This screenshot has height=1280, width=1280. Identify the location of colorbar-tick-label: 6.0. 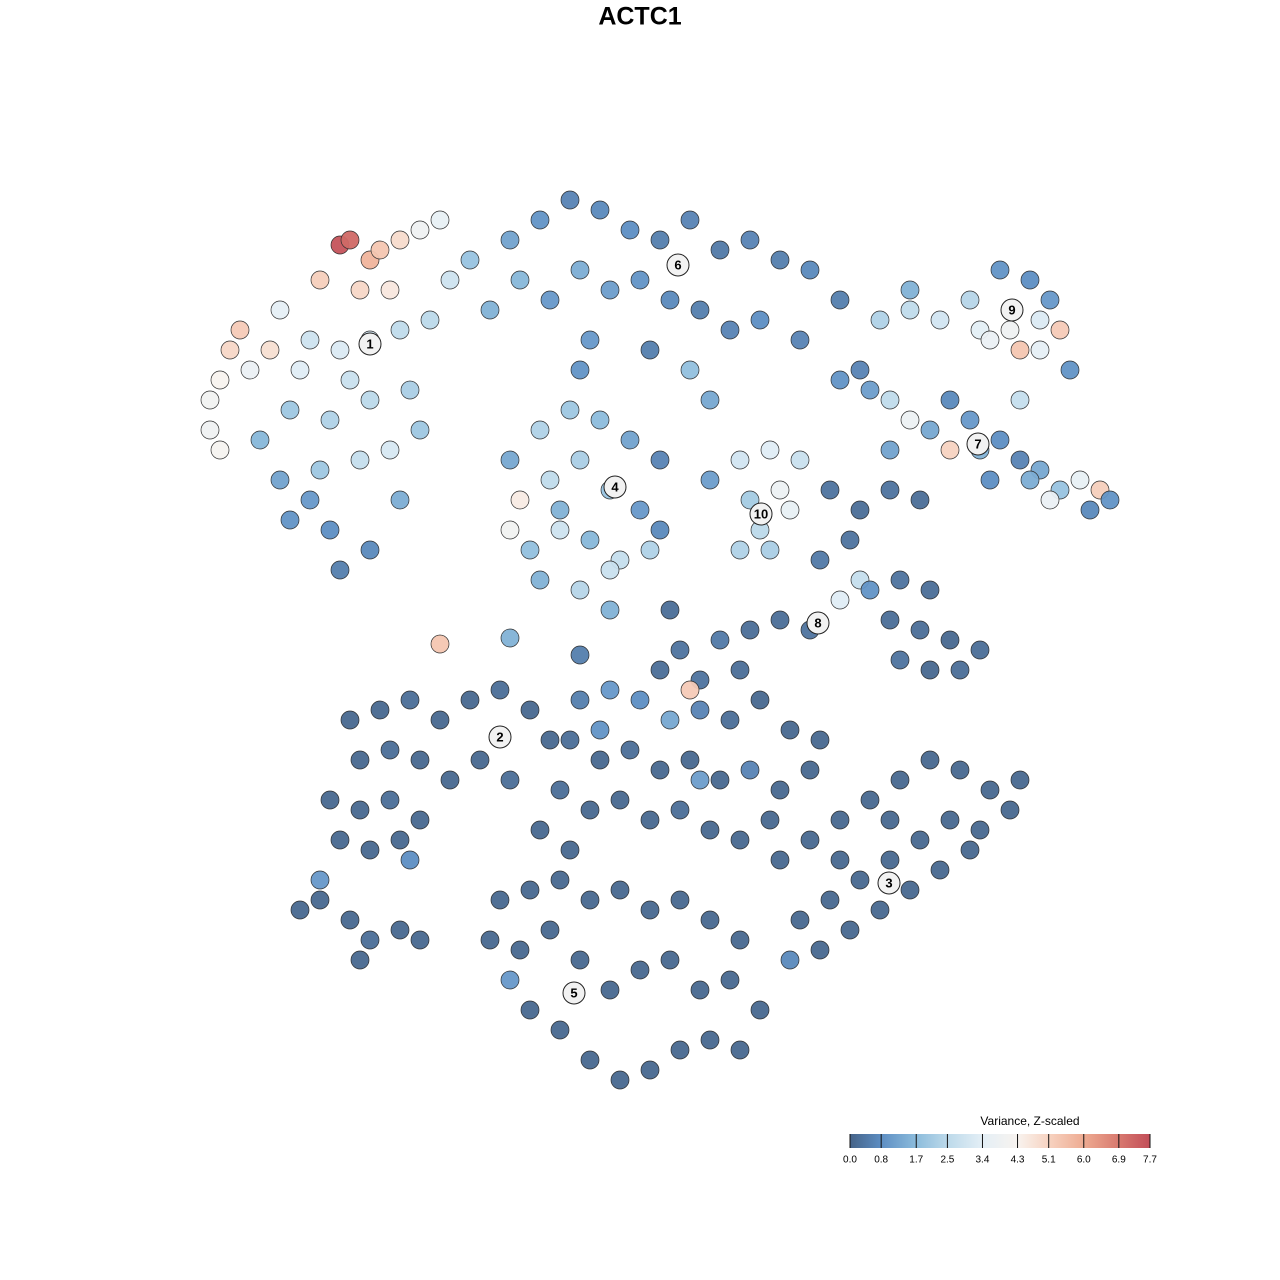
(1084, 1160).